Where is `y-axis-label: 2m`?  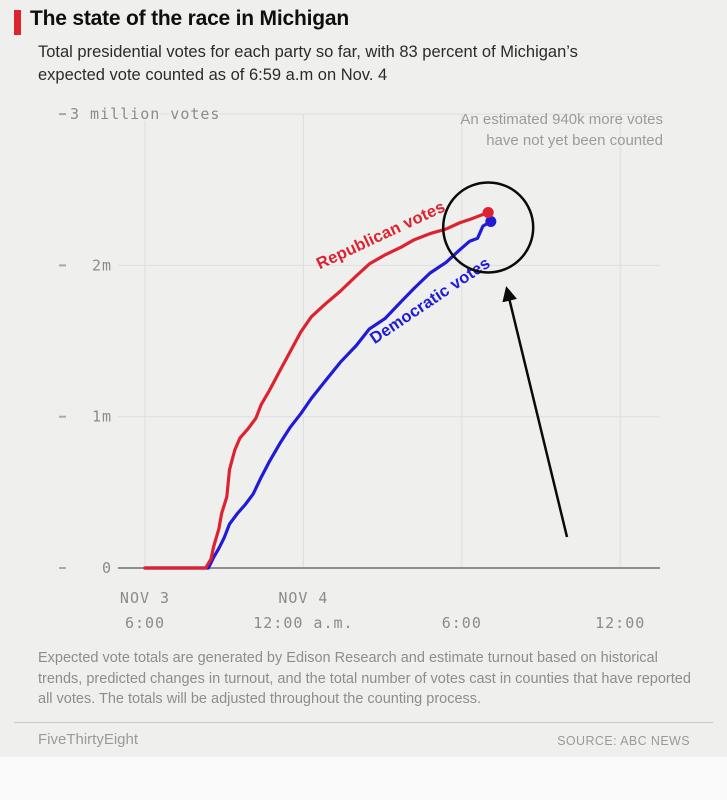
y-axis-label: 2m is located at coordinates (102, 265).